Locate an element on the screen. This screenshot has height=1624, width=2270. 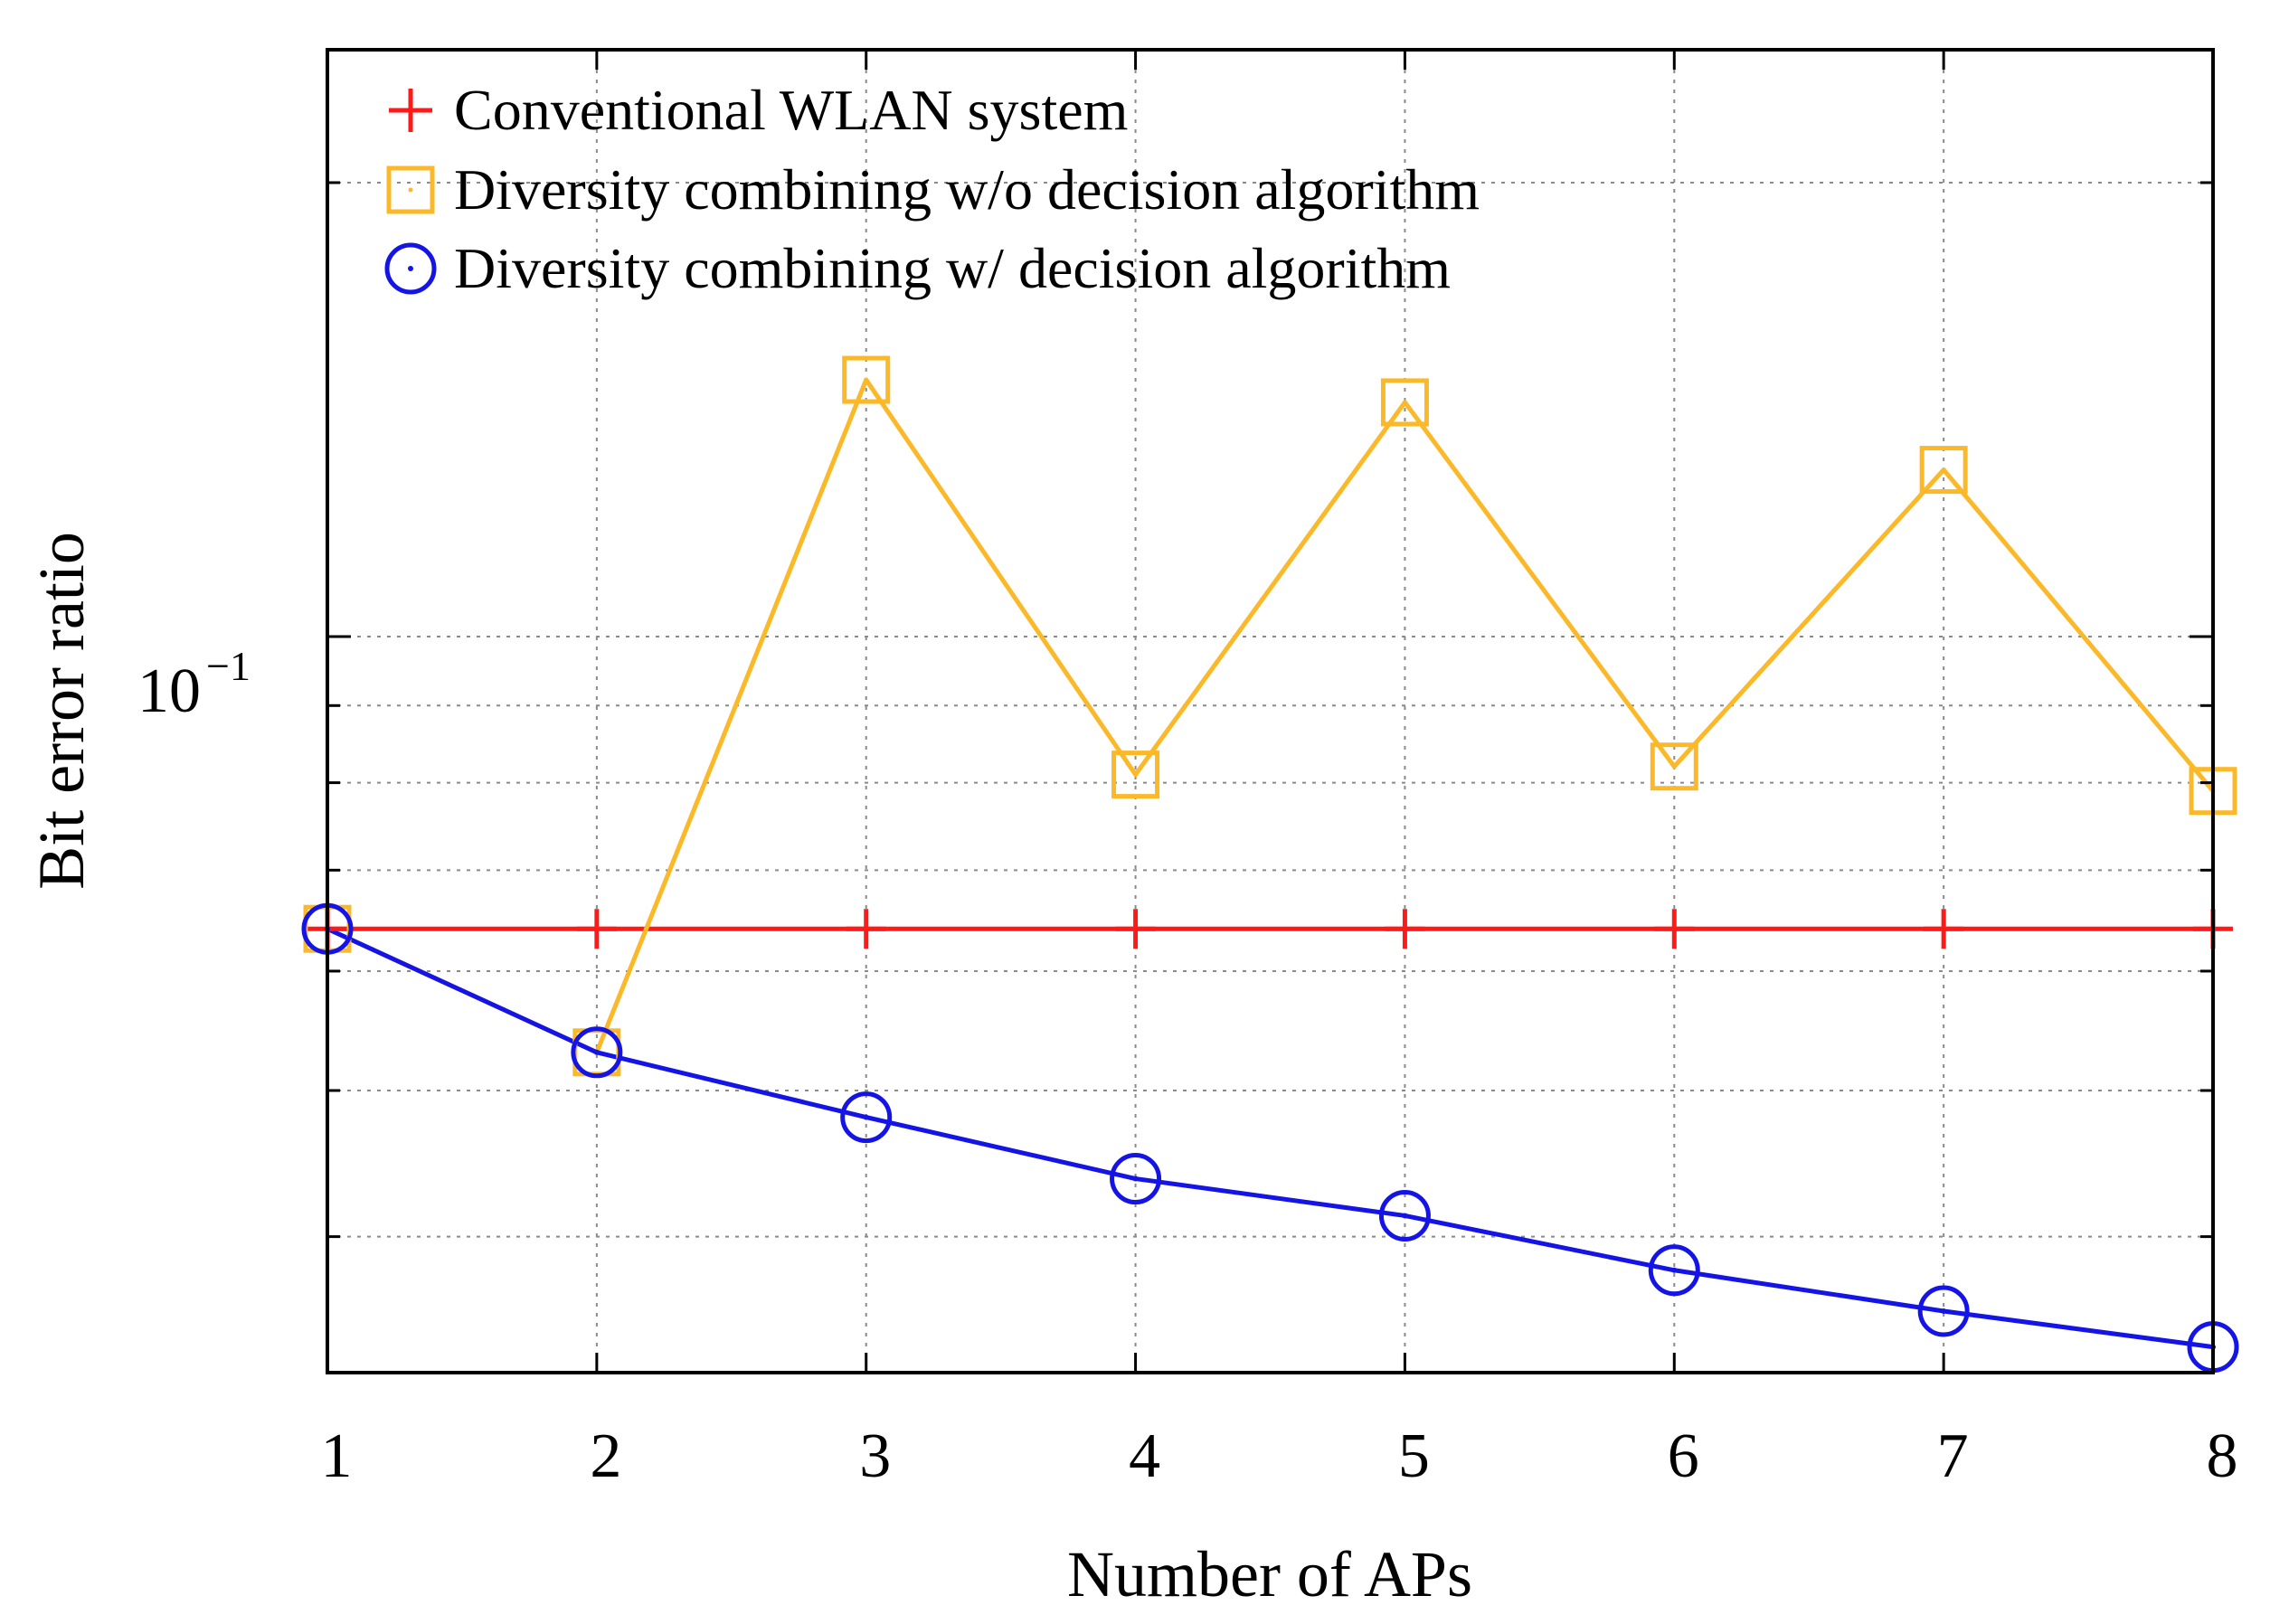
x-tick-label: 1 is located at coordinates (337, 1456).